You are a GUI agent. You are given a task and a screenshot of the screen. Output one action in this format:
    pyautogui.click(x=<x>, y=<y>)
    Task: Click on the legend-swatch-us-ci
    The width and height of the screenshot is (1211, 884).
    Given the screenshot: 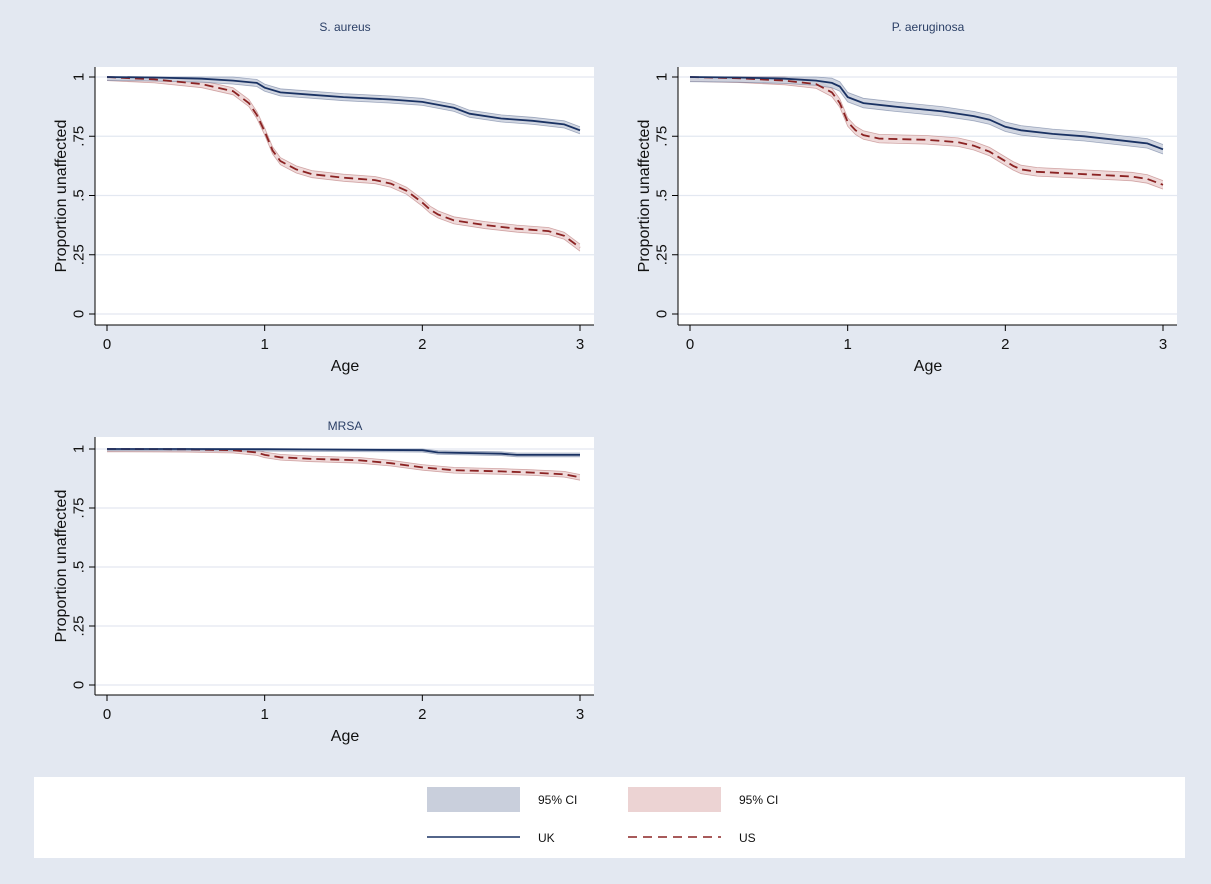 What is the action you would take?
    pyautogui.click(x=674, y=799)
    